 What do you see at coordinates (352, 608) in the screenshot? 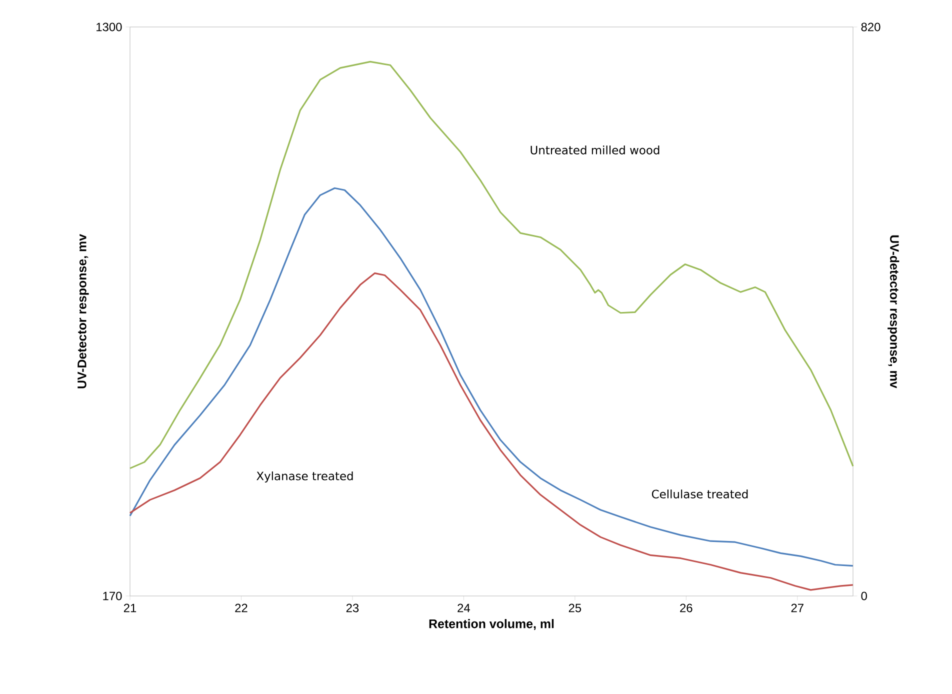
I see `x-tick-label: 23` at bounding box center [352, 608].